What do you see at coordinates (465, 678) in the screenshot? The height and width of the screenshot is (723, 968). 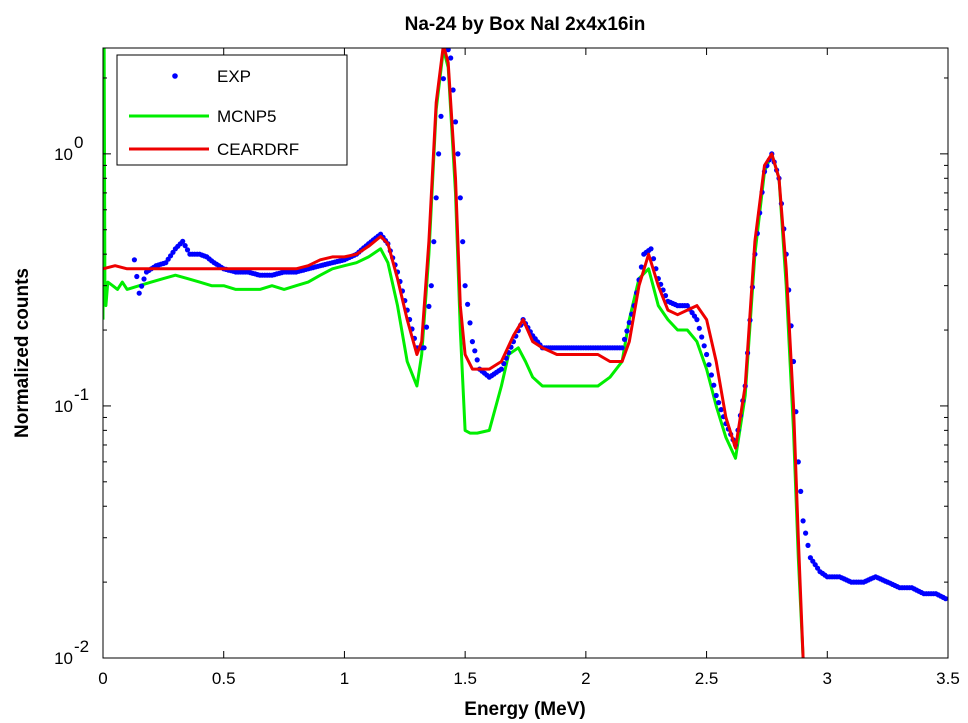 I see `x-tick-label: 1.5` at bounding box center [465, 678].